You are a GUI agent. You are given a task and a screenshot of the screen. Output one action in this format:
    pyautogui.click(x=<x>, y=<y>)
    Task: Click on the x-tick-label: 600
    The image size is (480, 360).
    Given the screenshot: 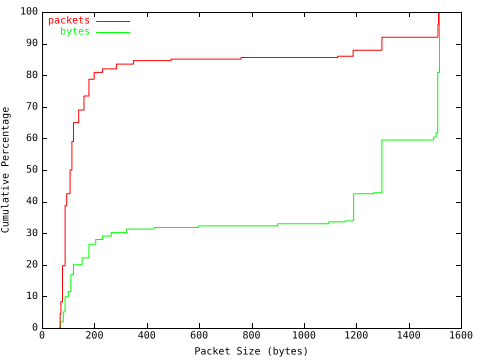 What is the action you would take?
    pyautogui.click(x=199, y=336)
    